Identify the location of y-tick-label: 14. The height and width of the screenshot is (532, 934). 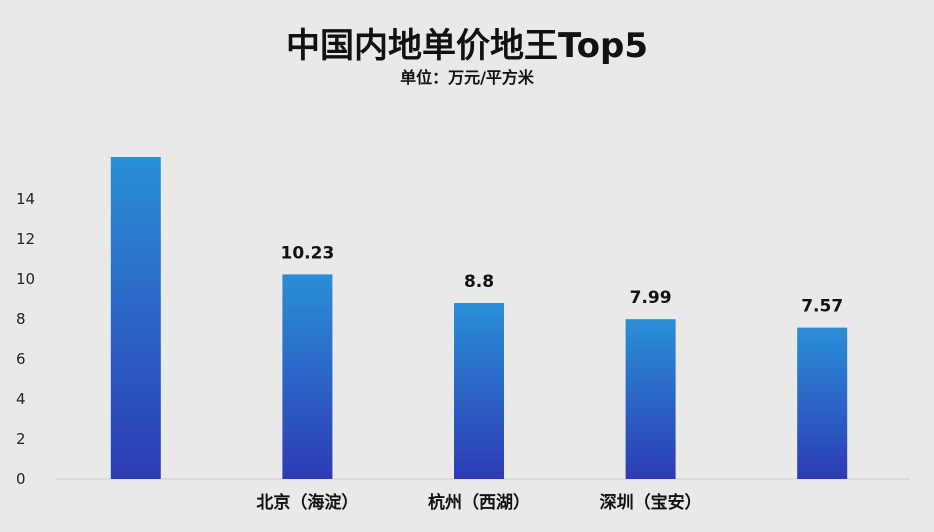
(25, 199).